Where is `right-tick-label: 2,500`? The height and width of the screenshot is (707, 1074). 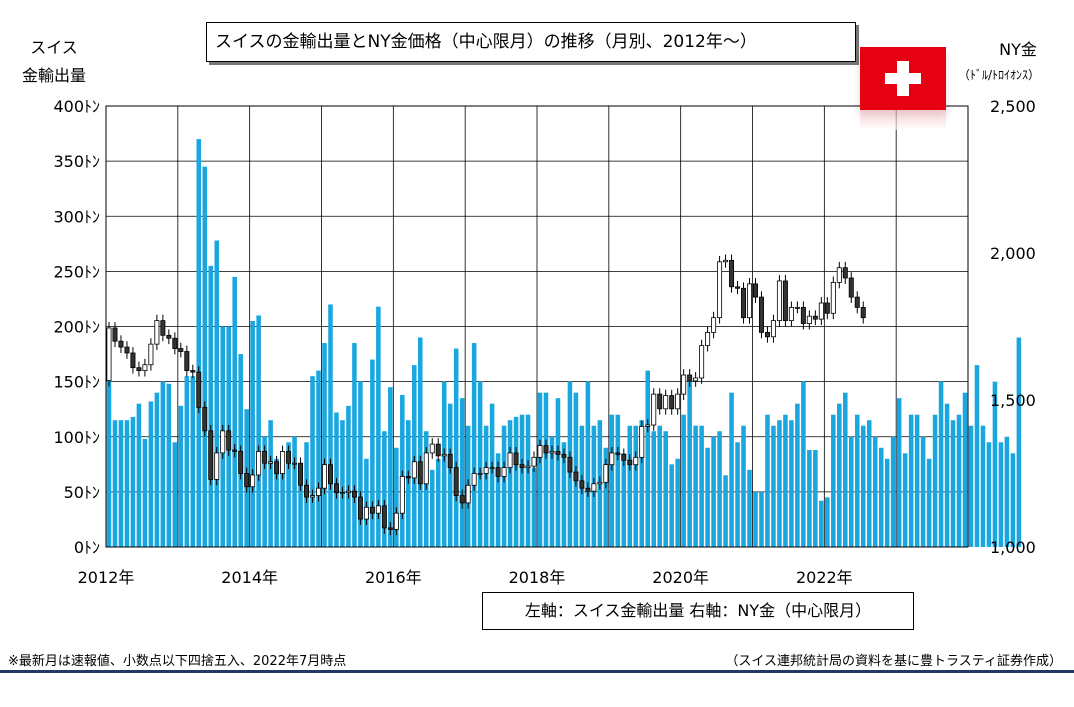 right-tick-label: 2,500 is located at coordinates (1013, 106).